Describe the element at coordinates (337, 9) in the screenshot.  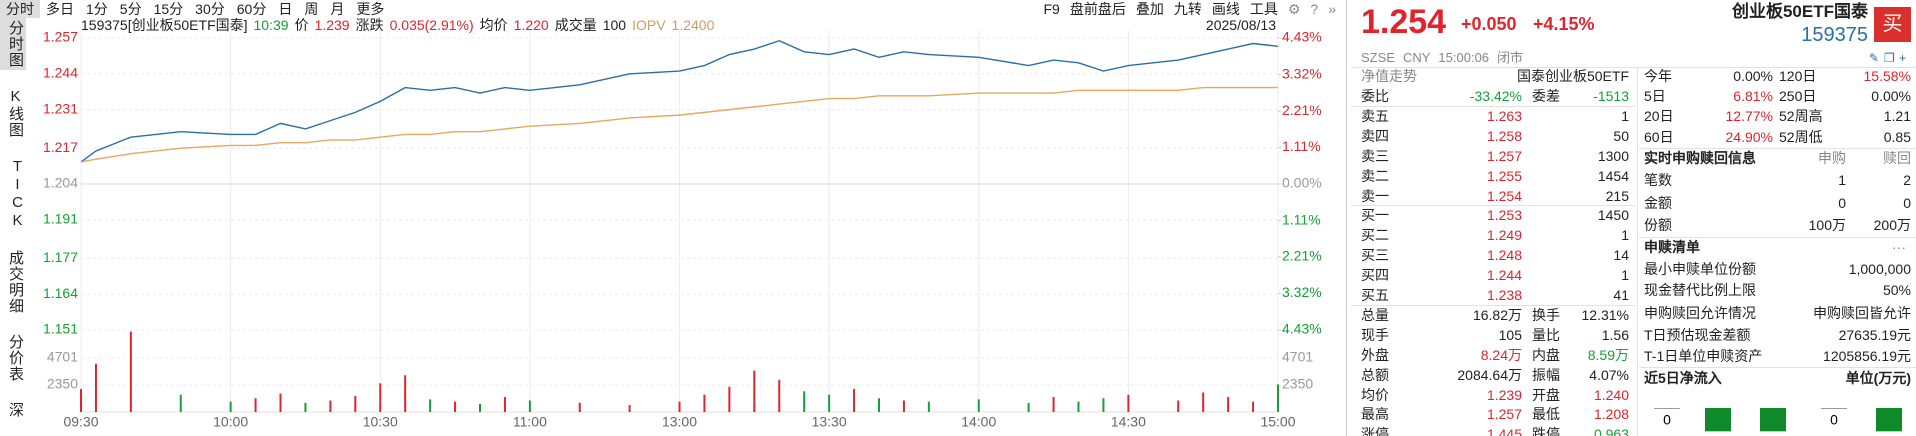
I see `period-tab: 月` at that location.